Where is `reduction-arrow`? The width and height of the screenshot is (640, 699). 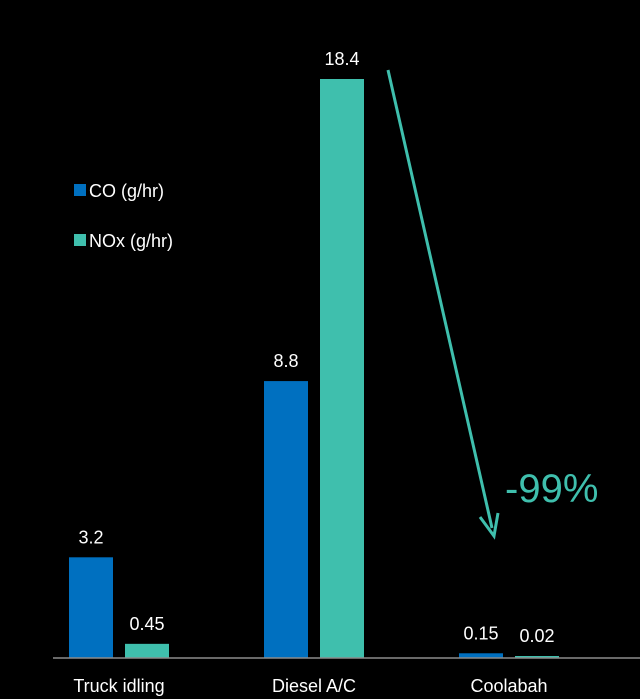
reduction-arrow is located at coordinates (443, 304).